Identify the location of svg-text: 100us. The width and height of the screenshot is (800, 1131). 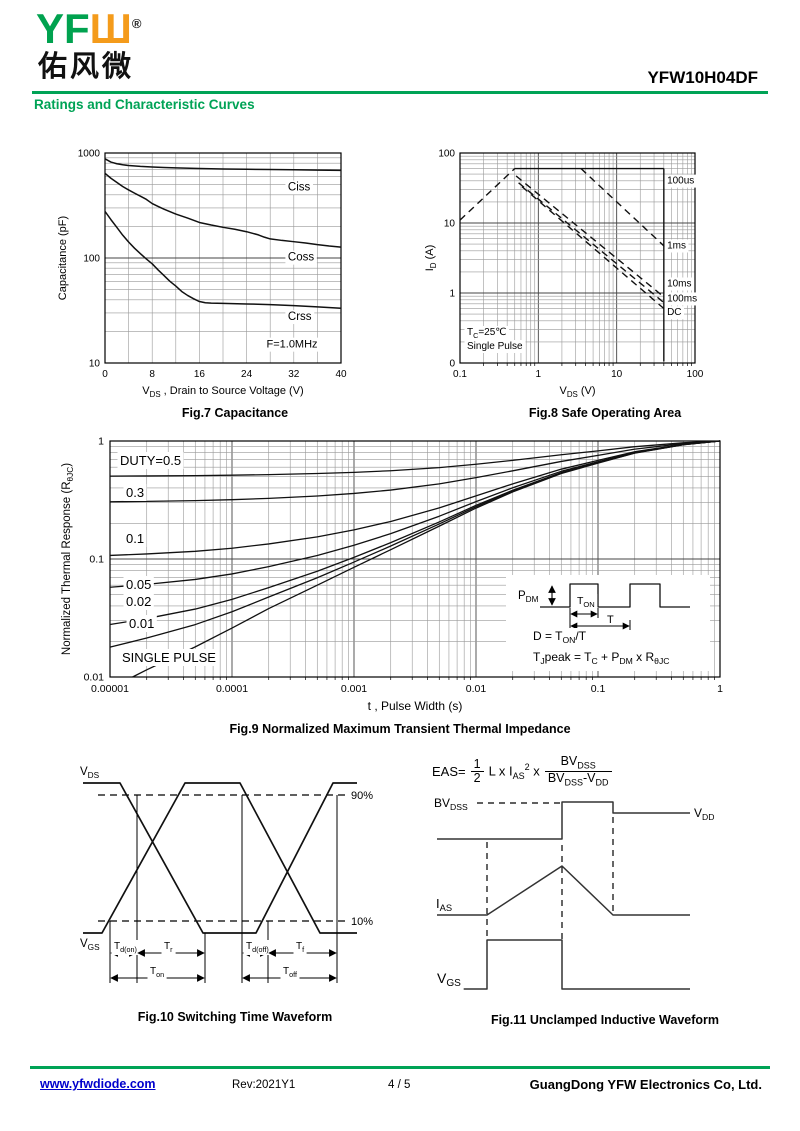
(680, 181).